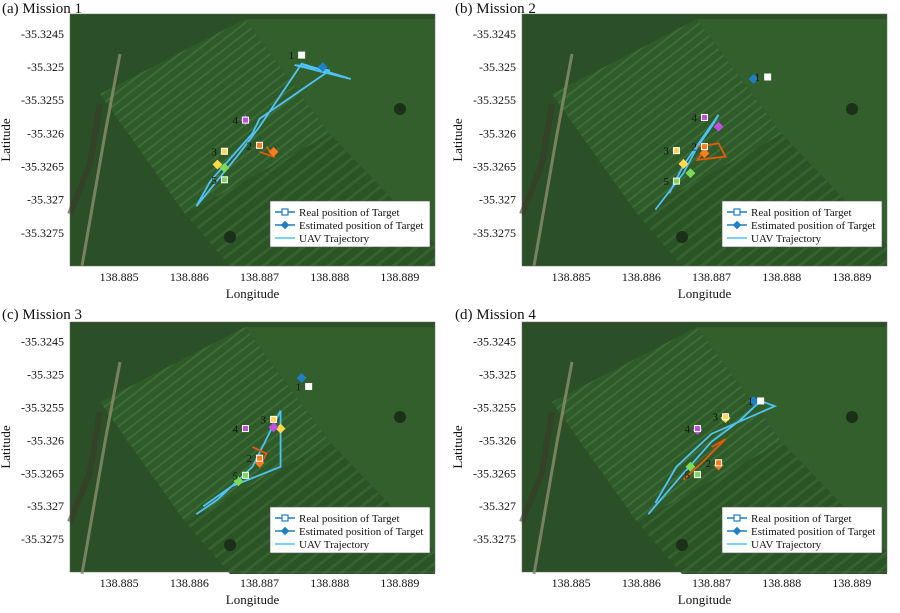  I want to click on panel-title: (b) Mission 2, so click(495, 9).